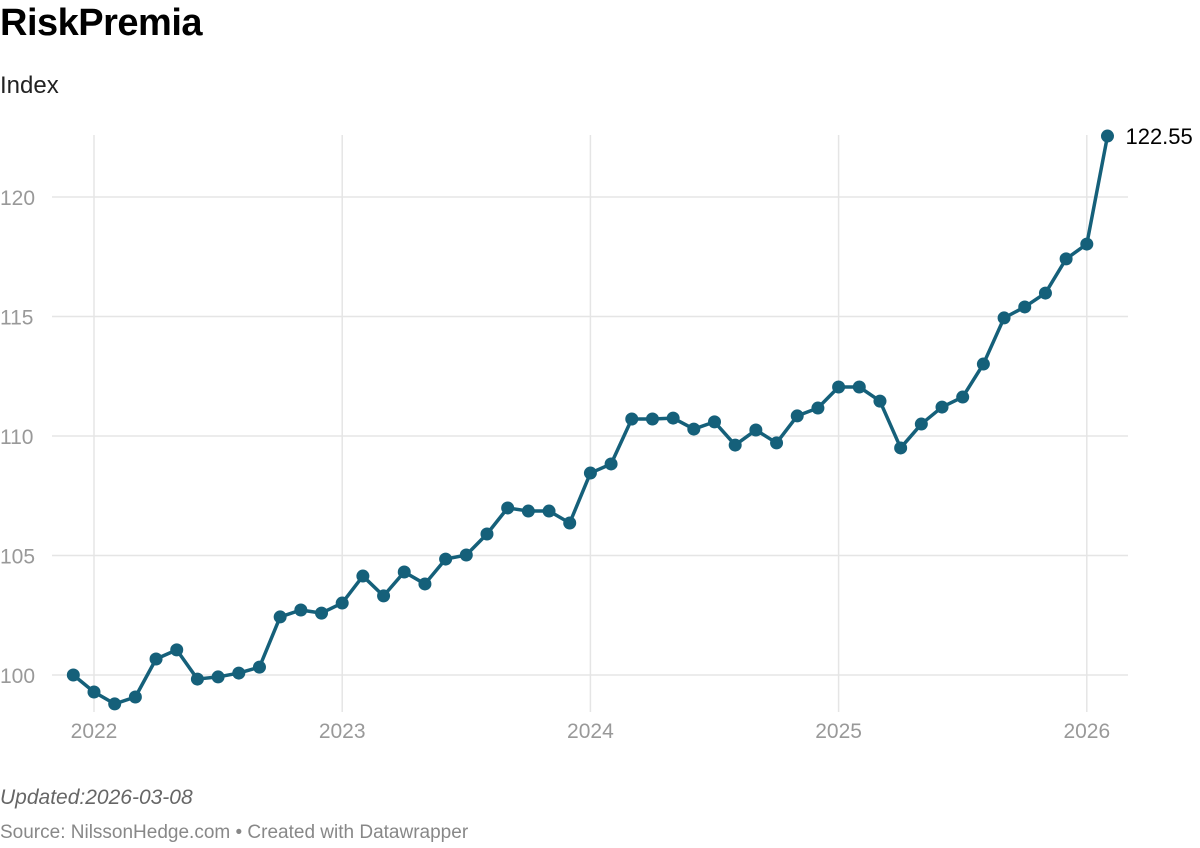 The width and height of the screenshot is (1200, 848). Describe the element at coordinates (342, 731) in the screenshot. I see `x-tick-label: 2023` at that location.